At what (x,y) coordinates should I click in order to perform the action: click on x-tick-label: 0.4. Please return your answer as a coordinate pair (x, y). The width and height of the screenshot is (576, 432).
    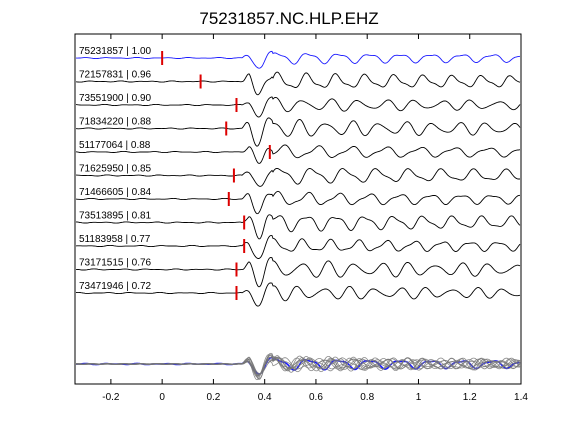
    Looking at the image, I should click on (265, 397).